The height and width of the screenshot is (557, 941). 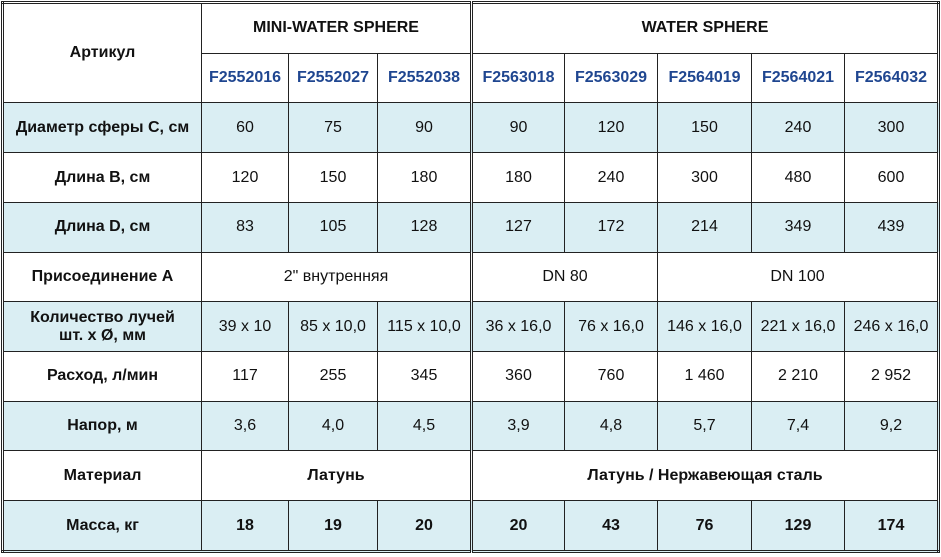 I want to click on article-code: F2564019, so click(x=704, y=78).